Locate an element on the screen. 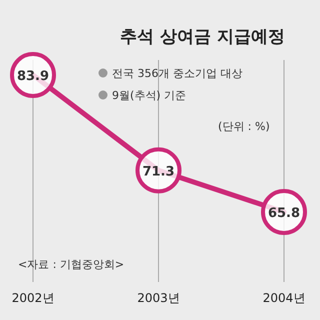 The image size is (320, 320). chart-title: 추석 상여금 지급예정 is located at coordinates (202, 37).